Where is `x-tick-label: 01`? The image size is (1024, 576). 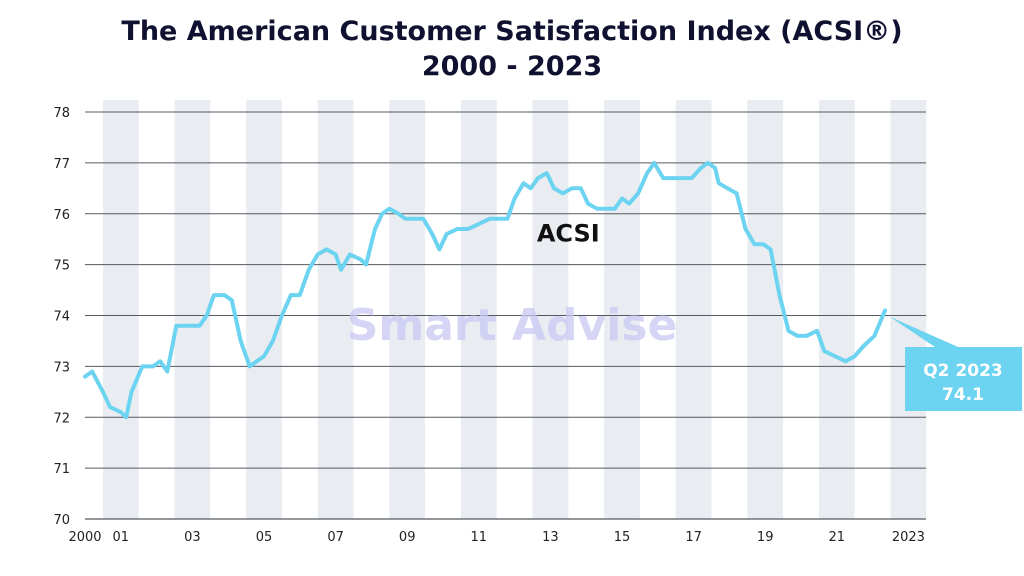
x-tick-label: 01 is located at coordinates (121, 537).